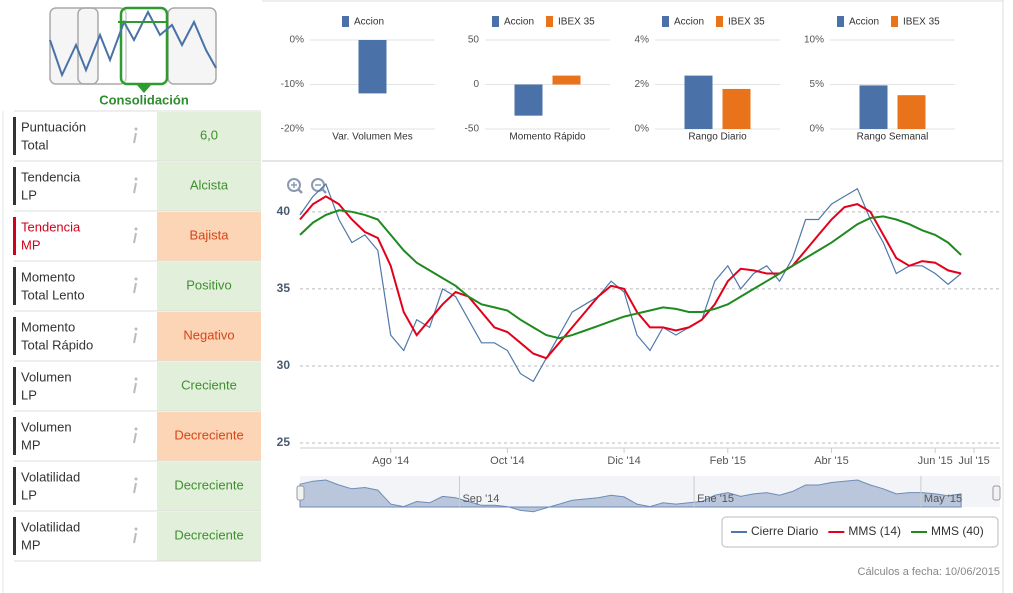 The height and width of the screenshot is (593, 1013). Describe the element at coordinates (831, 461) in the screenshot. I see `x-tick-label: Abr '15` at that location.